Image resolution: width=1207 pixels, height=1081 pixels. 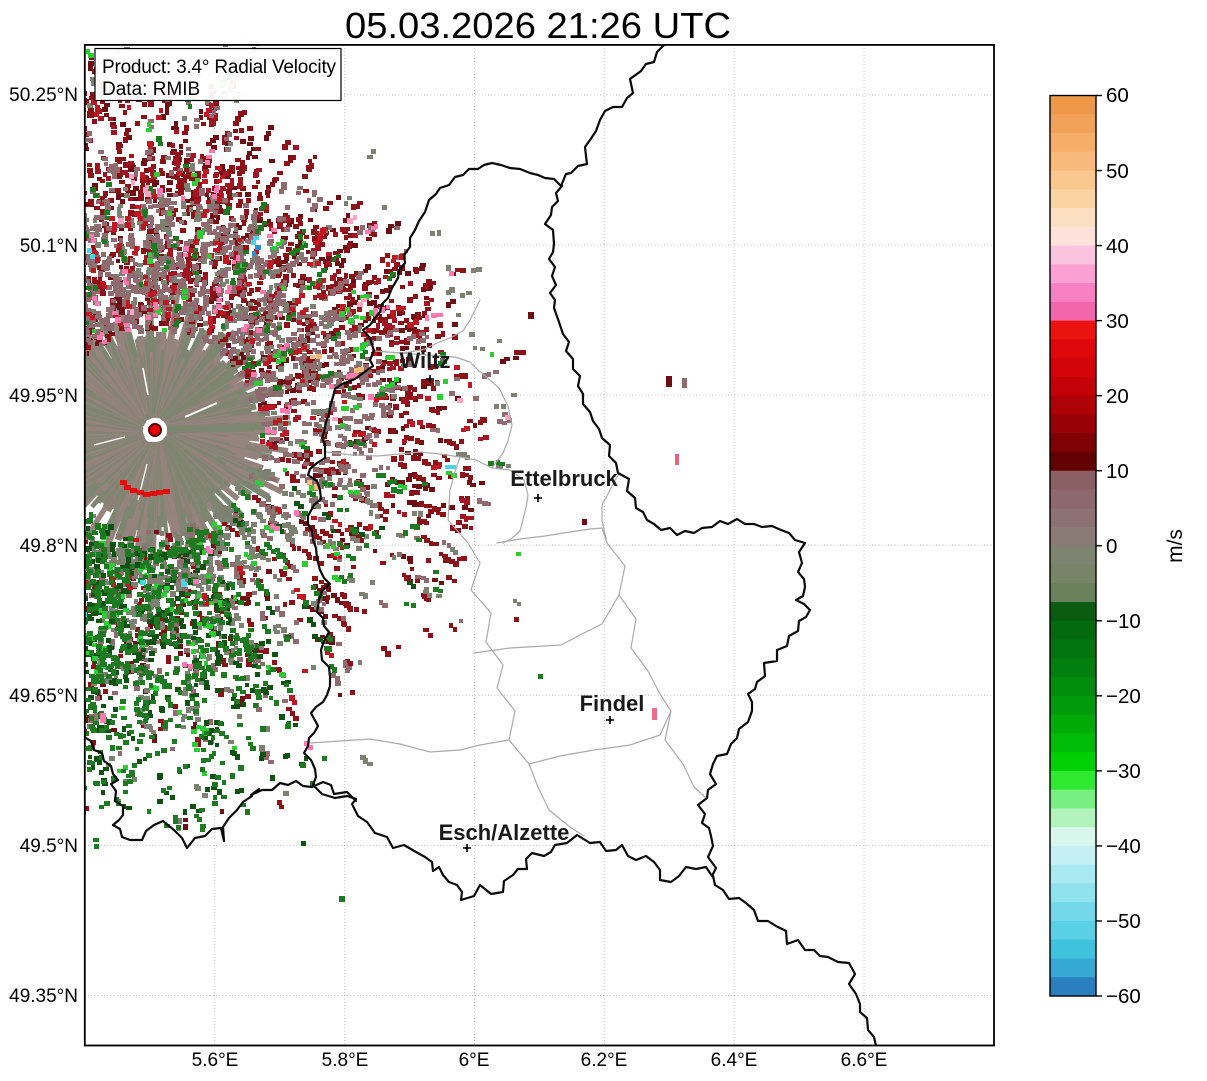 I want to click on svg-text: 50, so click(x=1117, y=171).